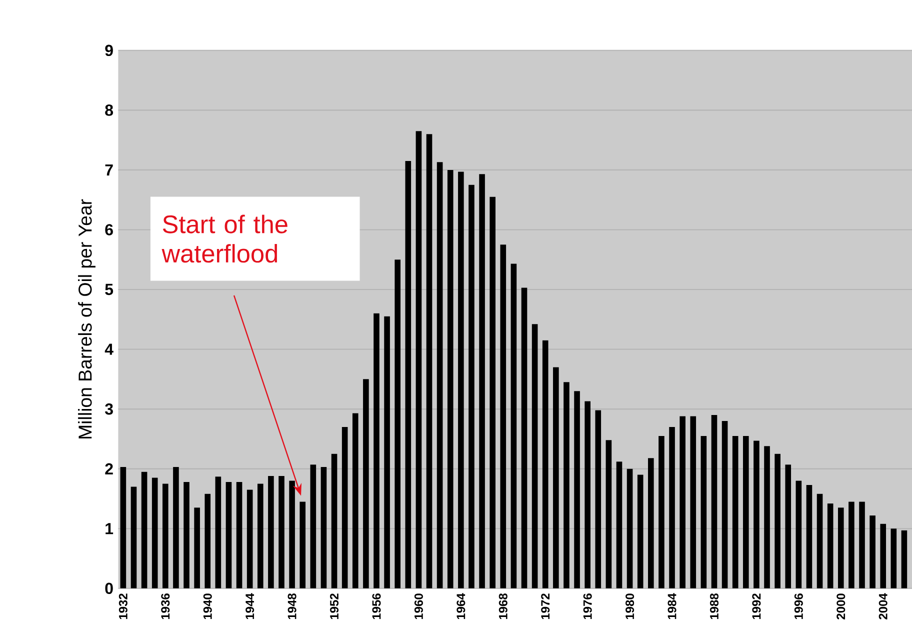 This screenshot has height=641, width=912. Describe the element at coordinates (109, 170) in the screenshot. I see `y-tick-label: 7` at that location.